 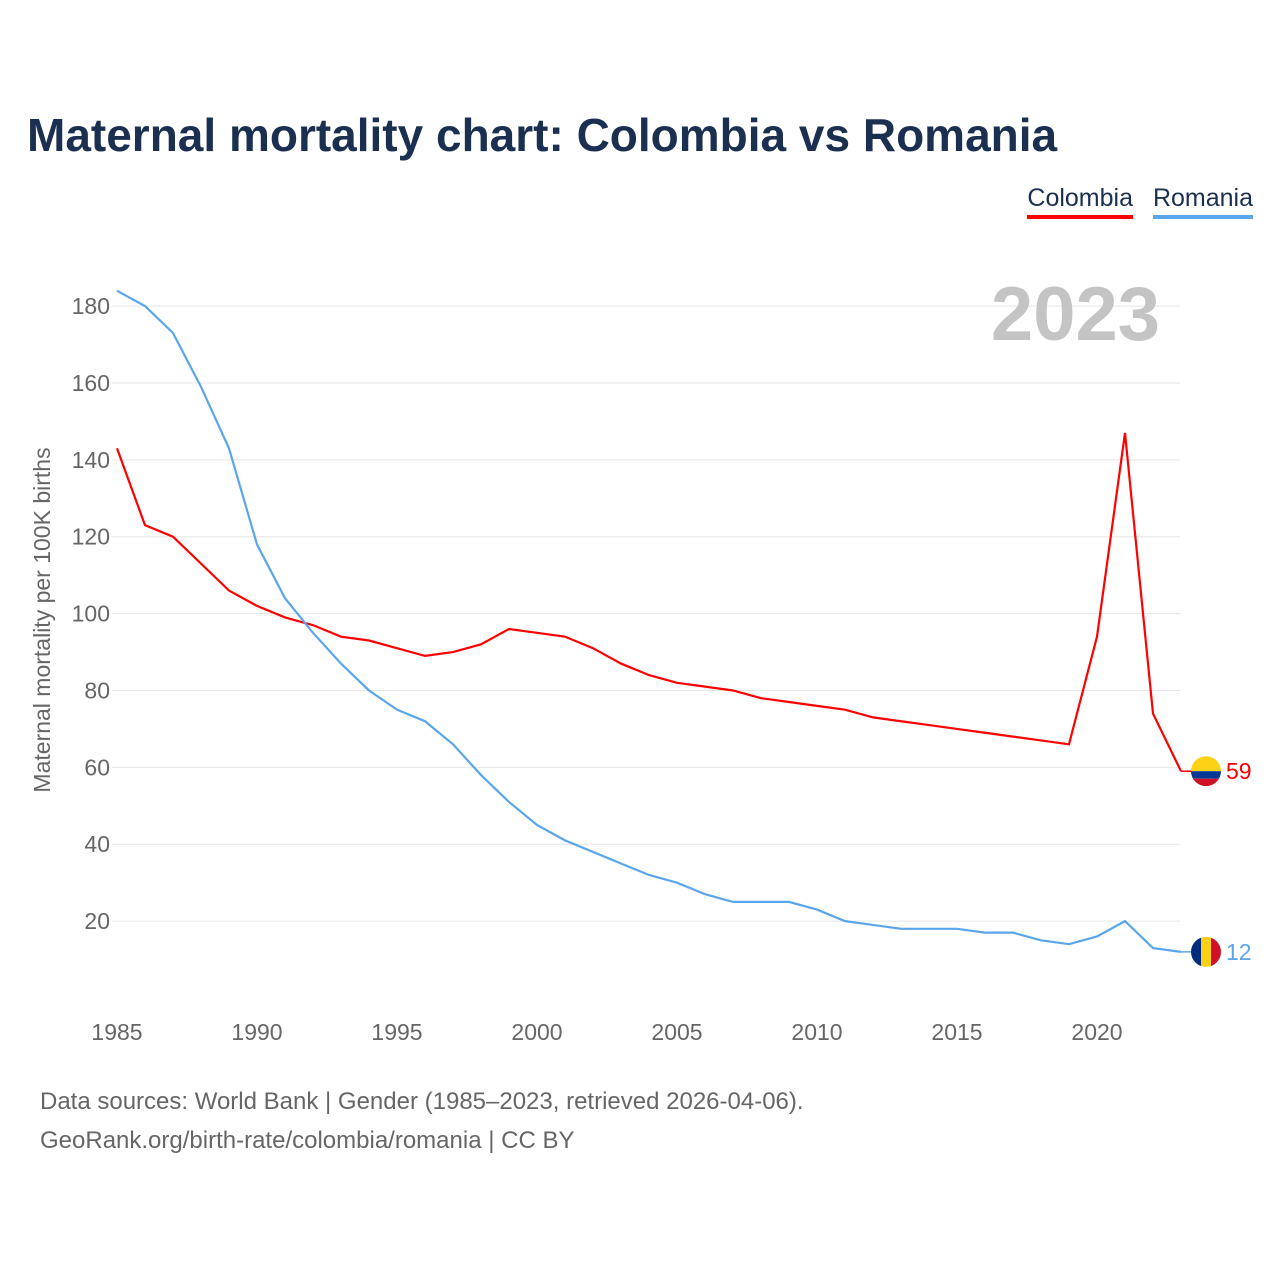 What do you see at coordinates (956, 1032) in the screenshot?
I see `x-tick-label: 2015` at bounding box center [956, 1032].